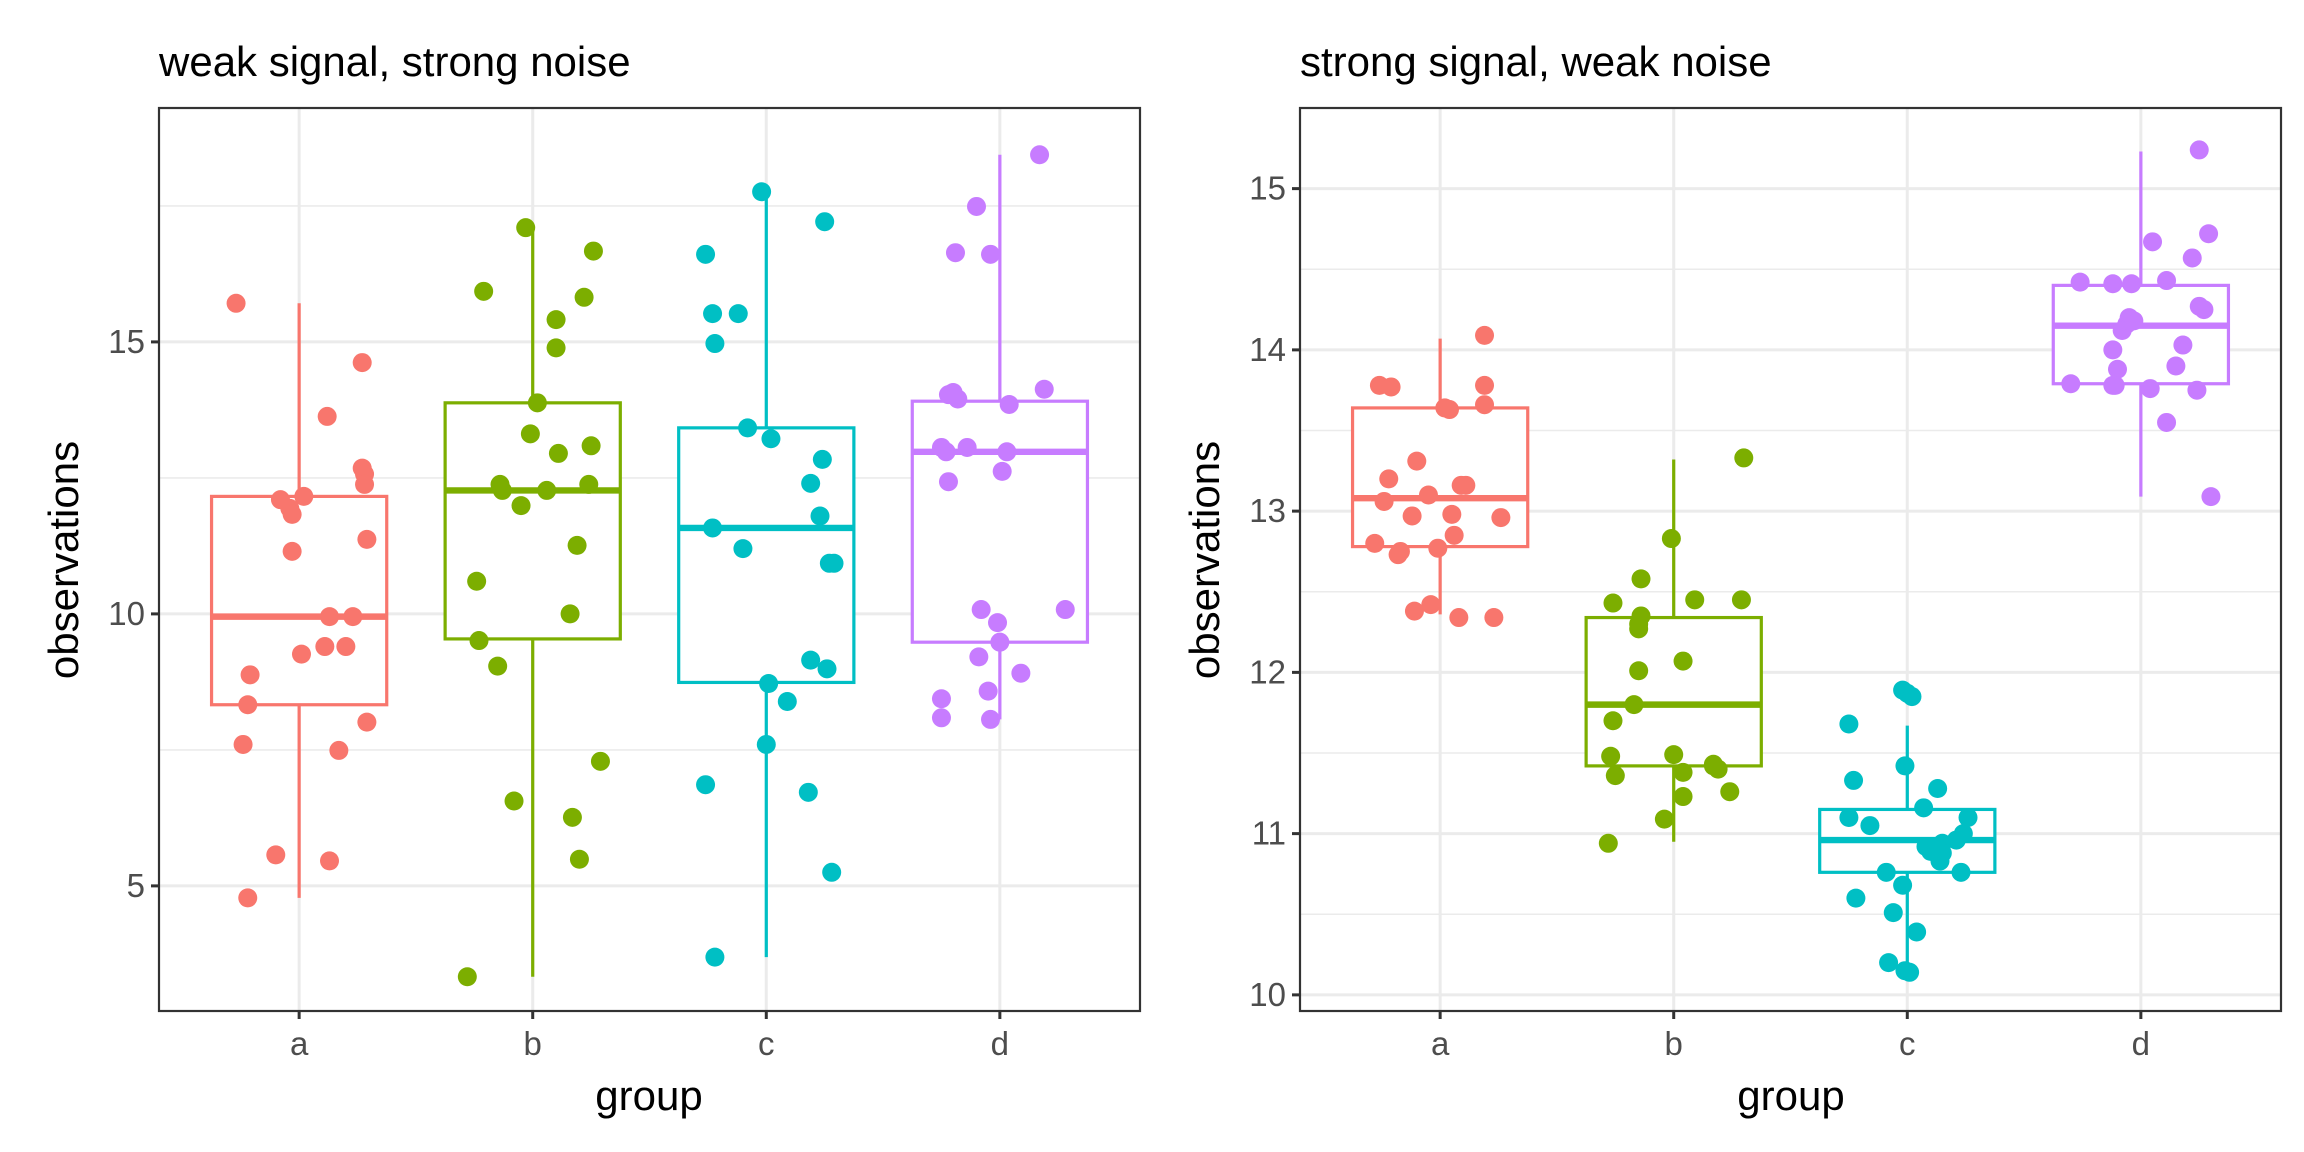 Image resolution: width=2304 pixels, height=1152 pixels. Describe the element at coordinates (1267, 349) in the screenshot. I see `y-tick-label: 14` at that location.